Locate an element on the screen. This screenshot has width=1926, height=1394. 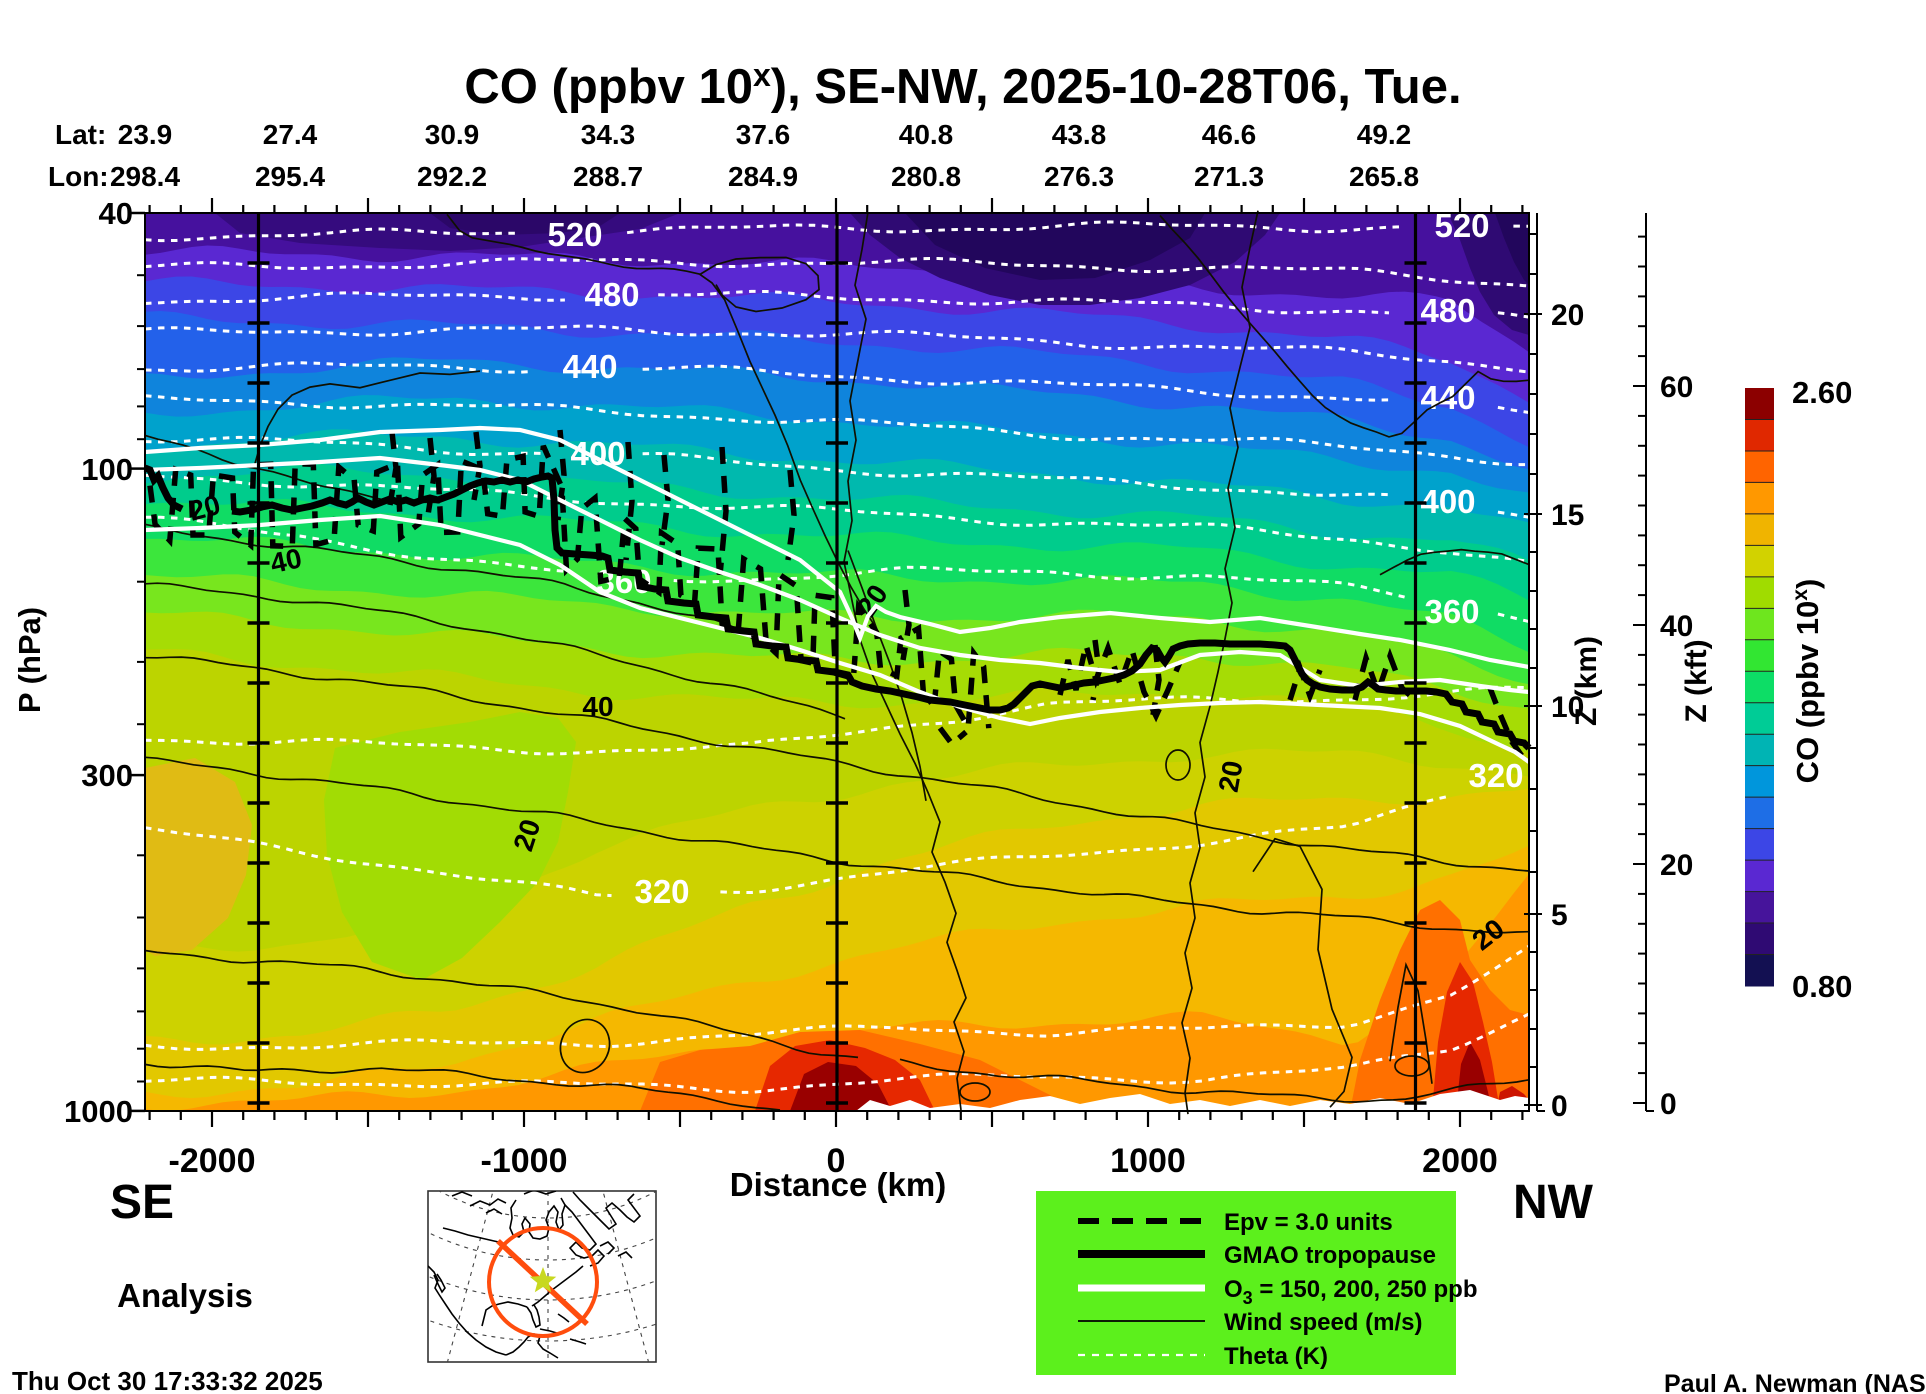
svg-text: 43.8 is located at coordinates (1079, 134).